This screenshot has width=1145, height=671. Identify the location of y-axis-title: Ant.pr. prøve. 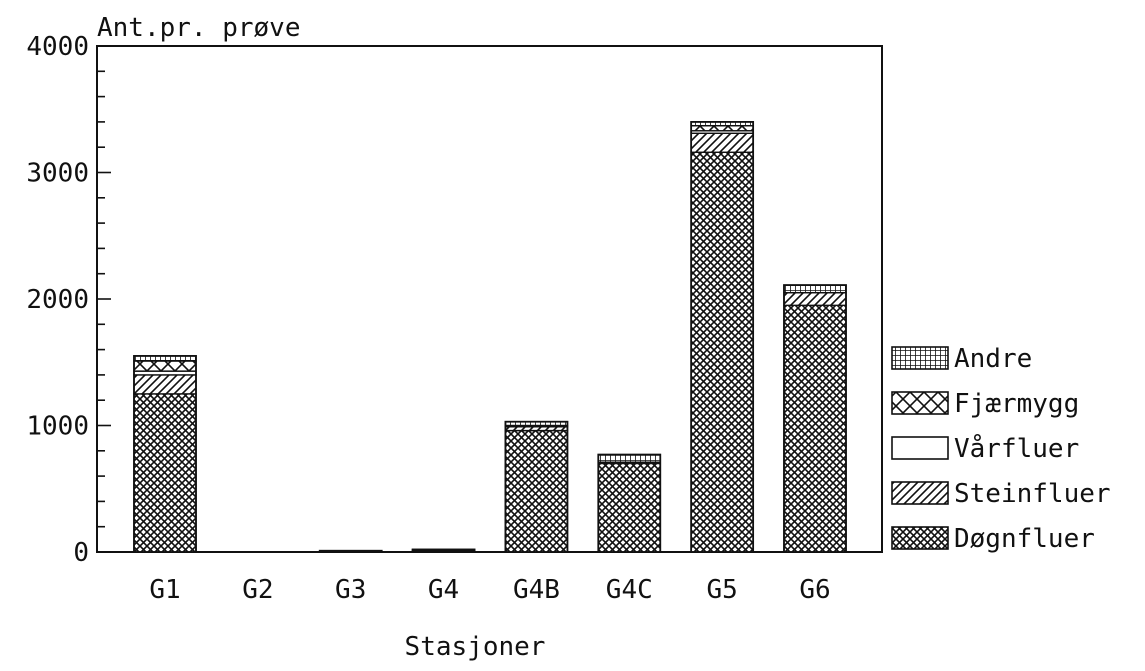
(199, 28).